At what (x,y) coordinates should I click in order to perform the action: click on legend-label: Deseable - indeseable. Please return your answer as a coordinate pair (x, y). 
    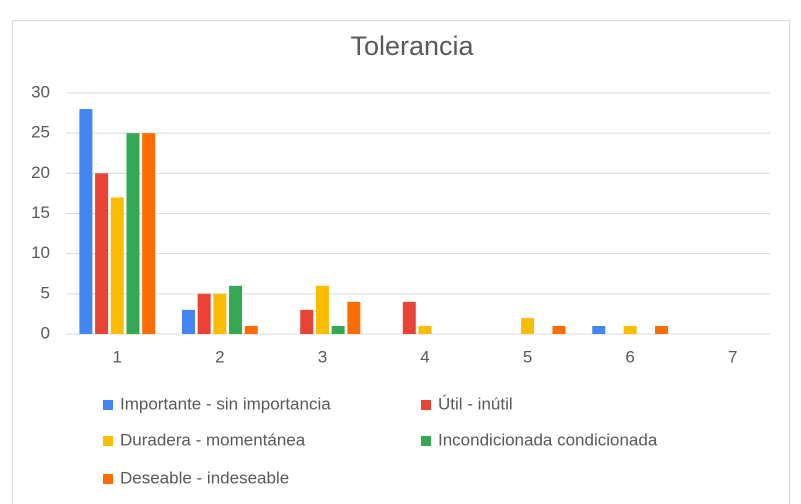
    Looking at the image, I should click on (204, 477).